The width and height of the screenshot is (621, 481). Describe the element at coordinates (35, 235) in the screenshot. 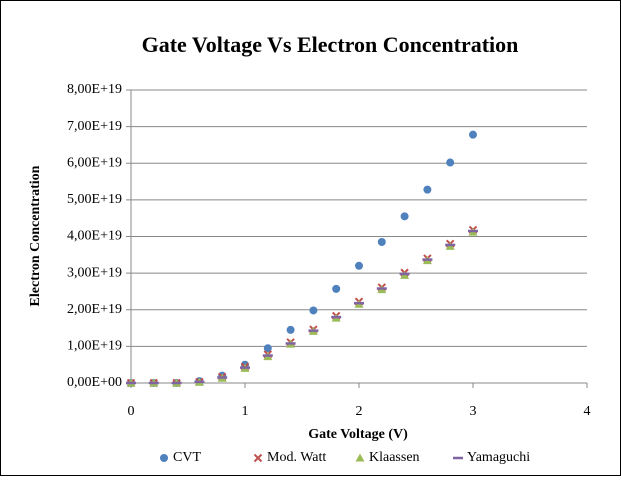

I see `y-axis-label: Electron Concentration` at that location.